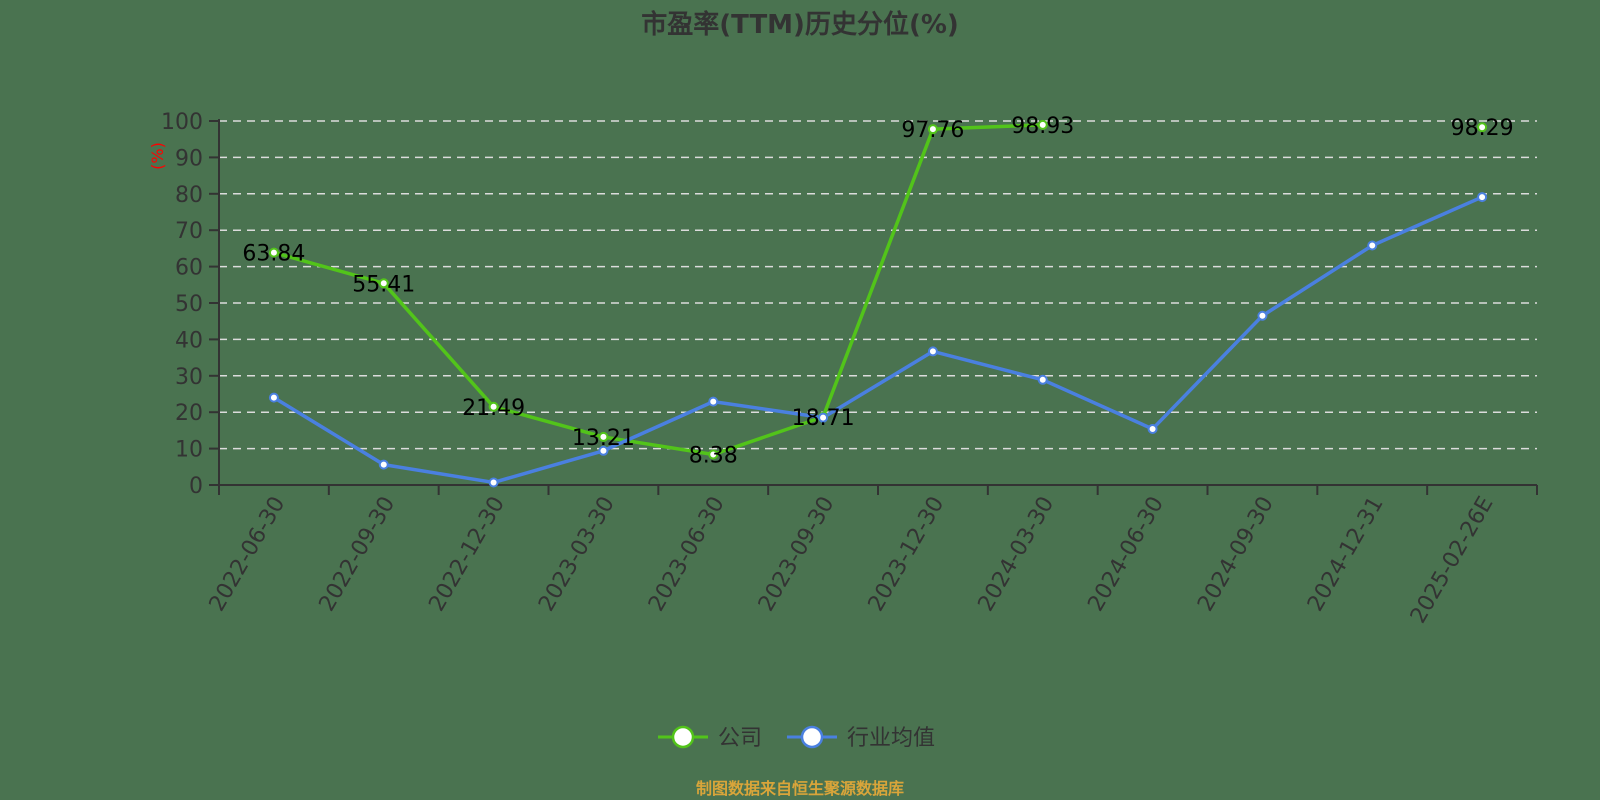  What do you see at coordinates (740, 738) in the screenshot?
I see `legend-label: 公司` at bounding box center [740, 738].